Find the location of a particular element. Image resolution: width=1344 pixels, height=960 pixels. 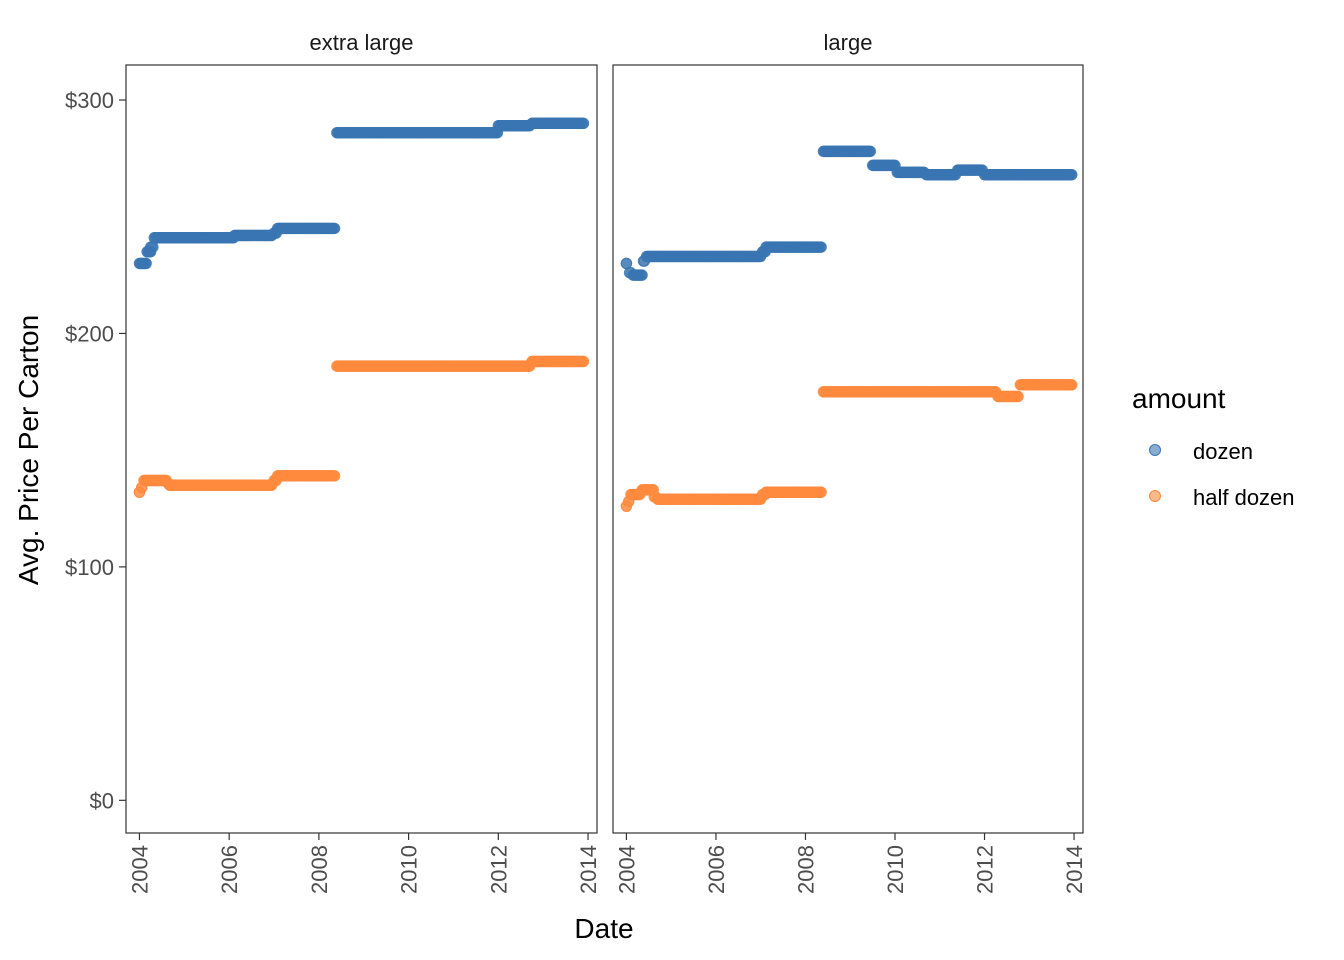

legend-title: amount is located at coordinates (1179, 398).